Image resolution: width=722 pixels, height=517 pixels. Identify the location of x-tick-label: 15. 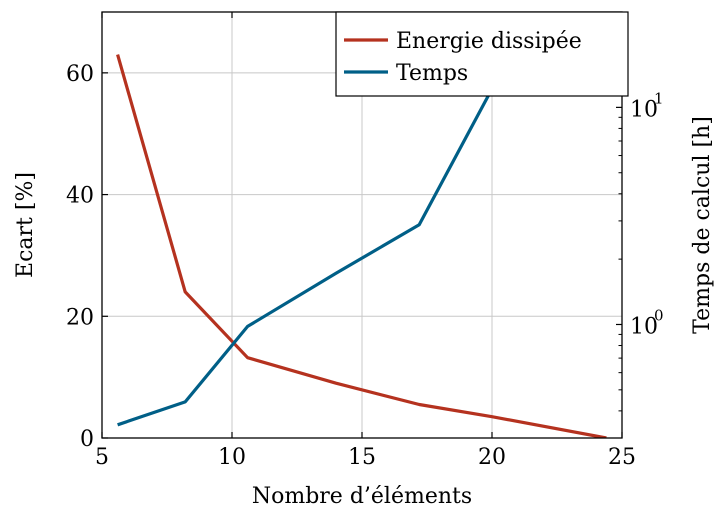
(362, 457).